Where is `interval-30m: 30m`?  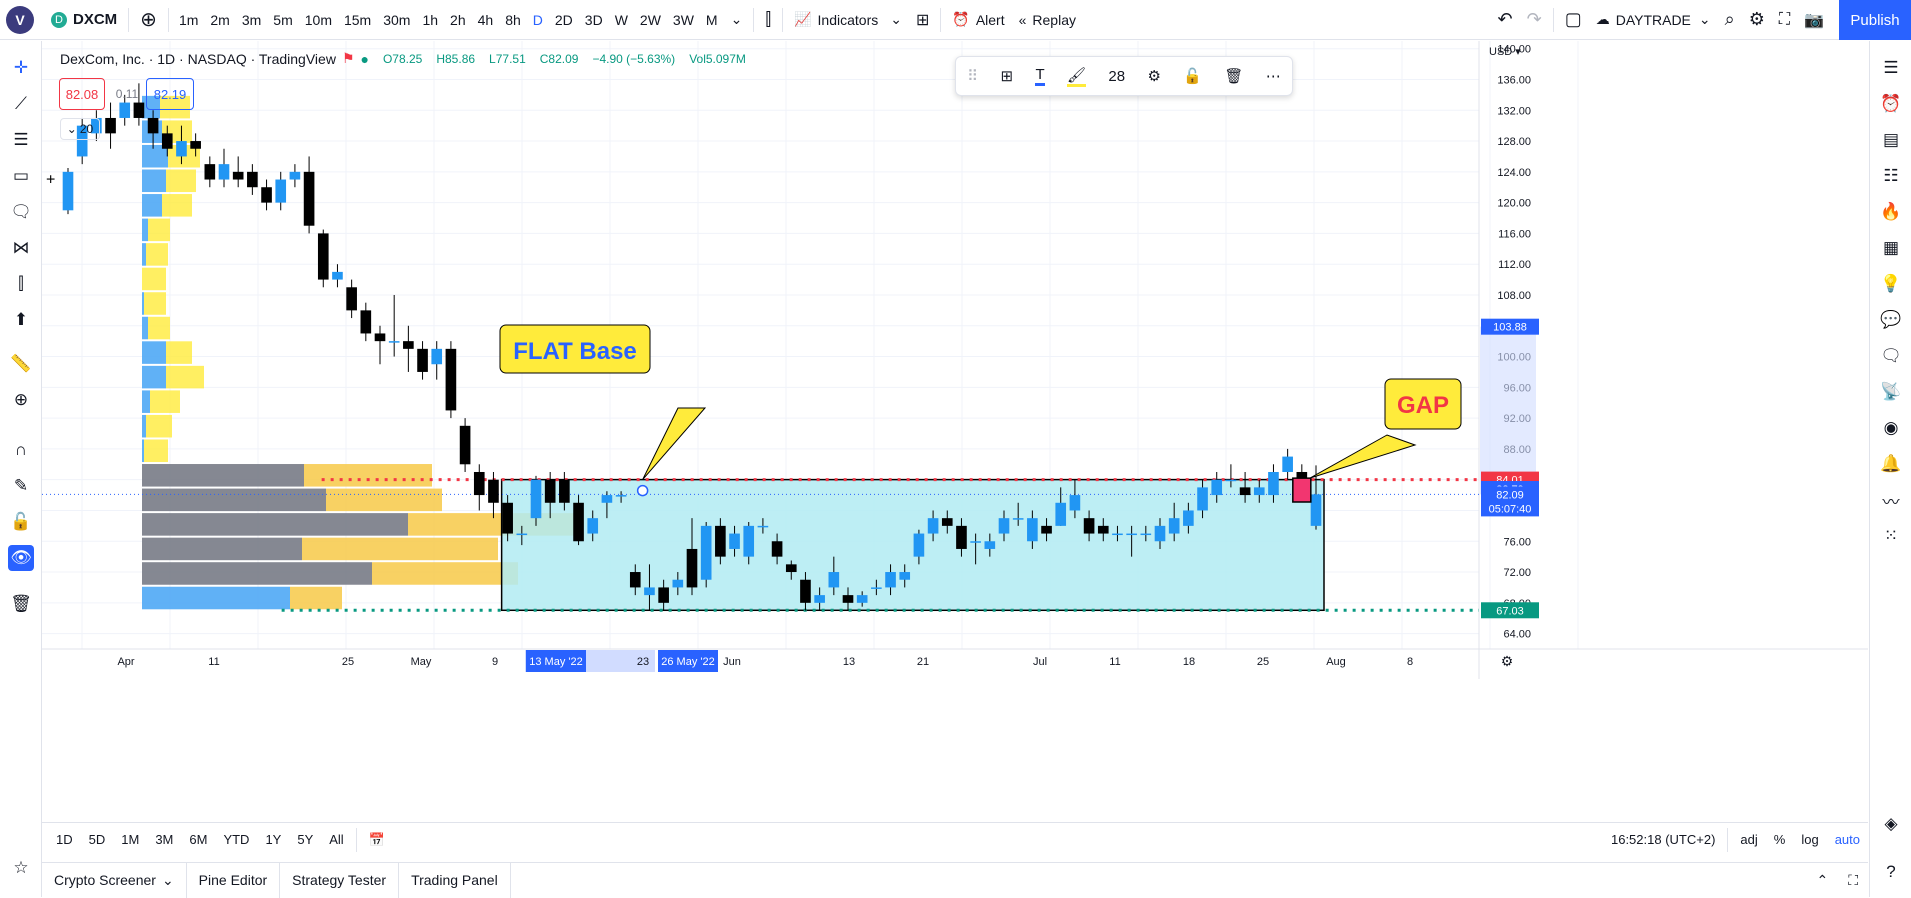
interval-30m: 30m is located at coordinates (397, 19).